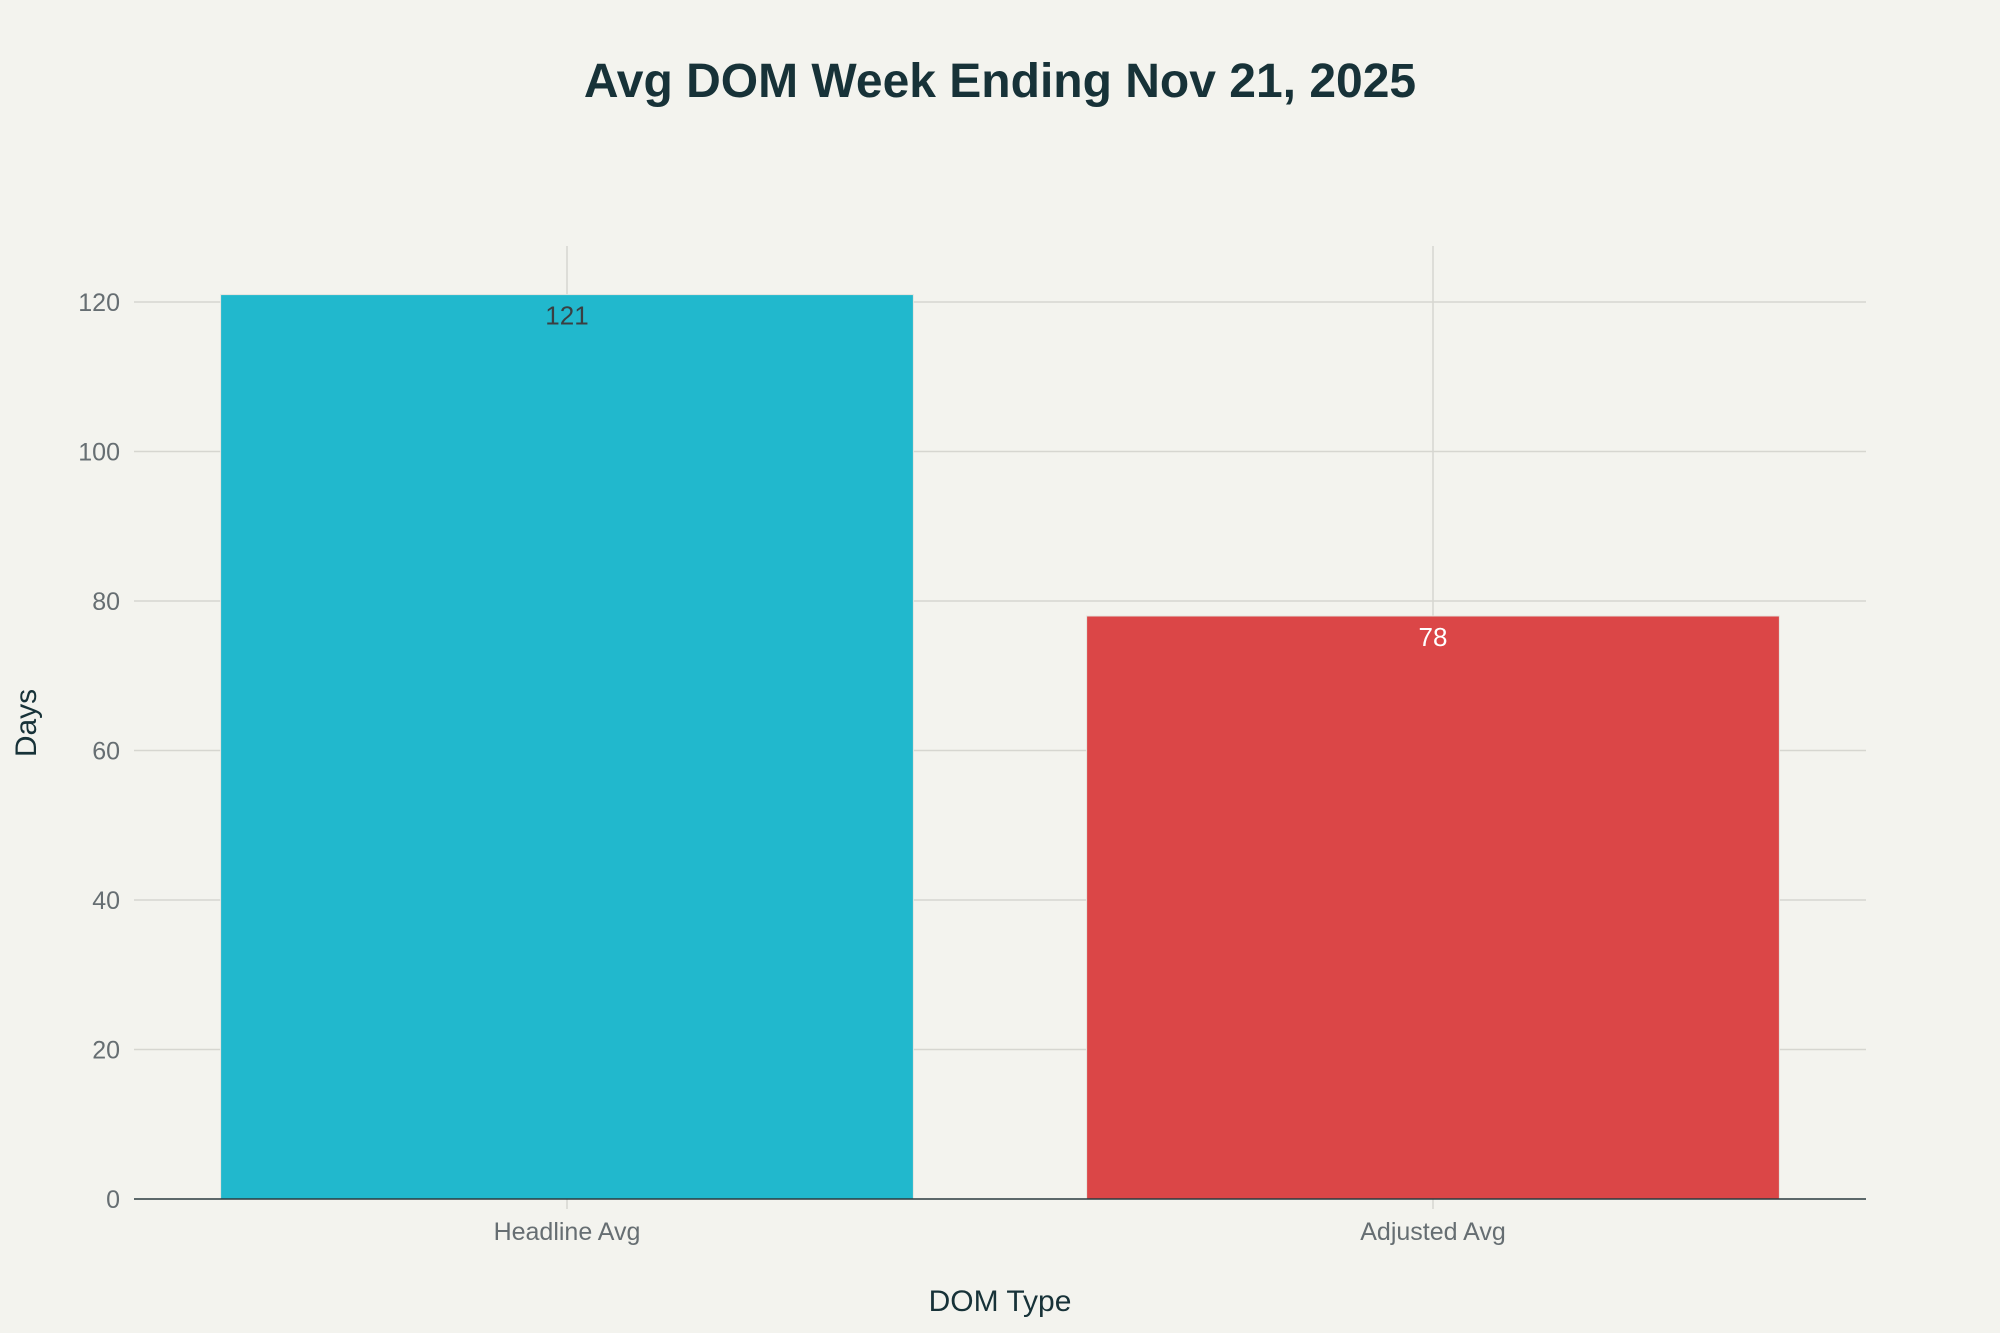  What do you see at coordinates (1000, 81) in the screenshot?
I see `chart-title: Avg DOM Week Ending Nov 21, 2025` at bounding box center [1000, 81].